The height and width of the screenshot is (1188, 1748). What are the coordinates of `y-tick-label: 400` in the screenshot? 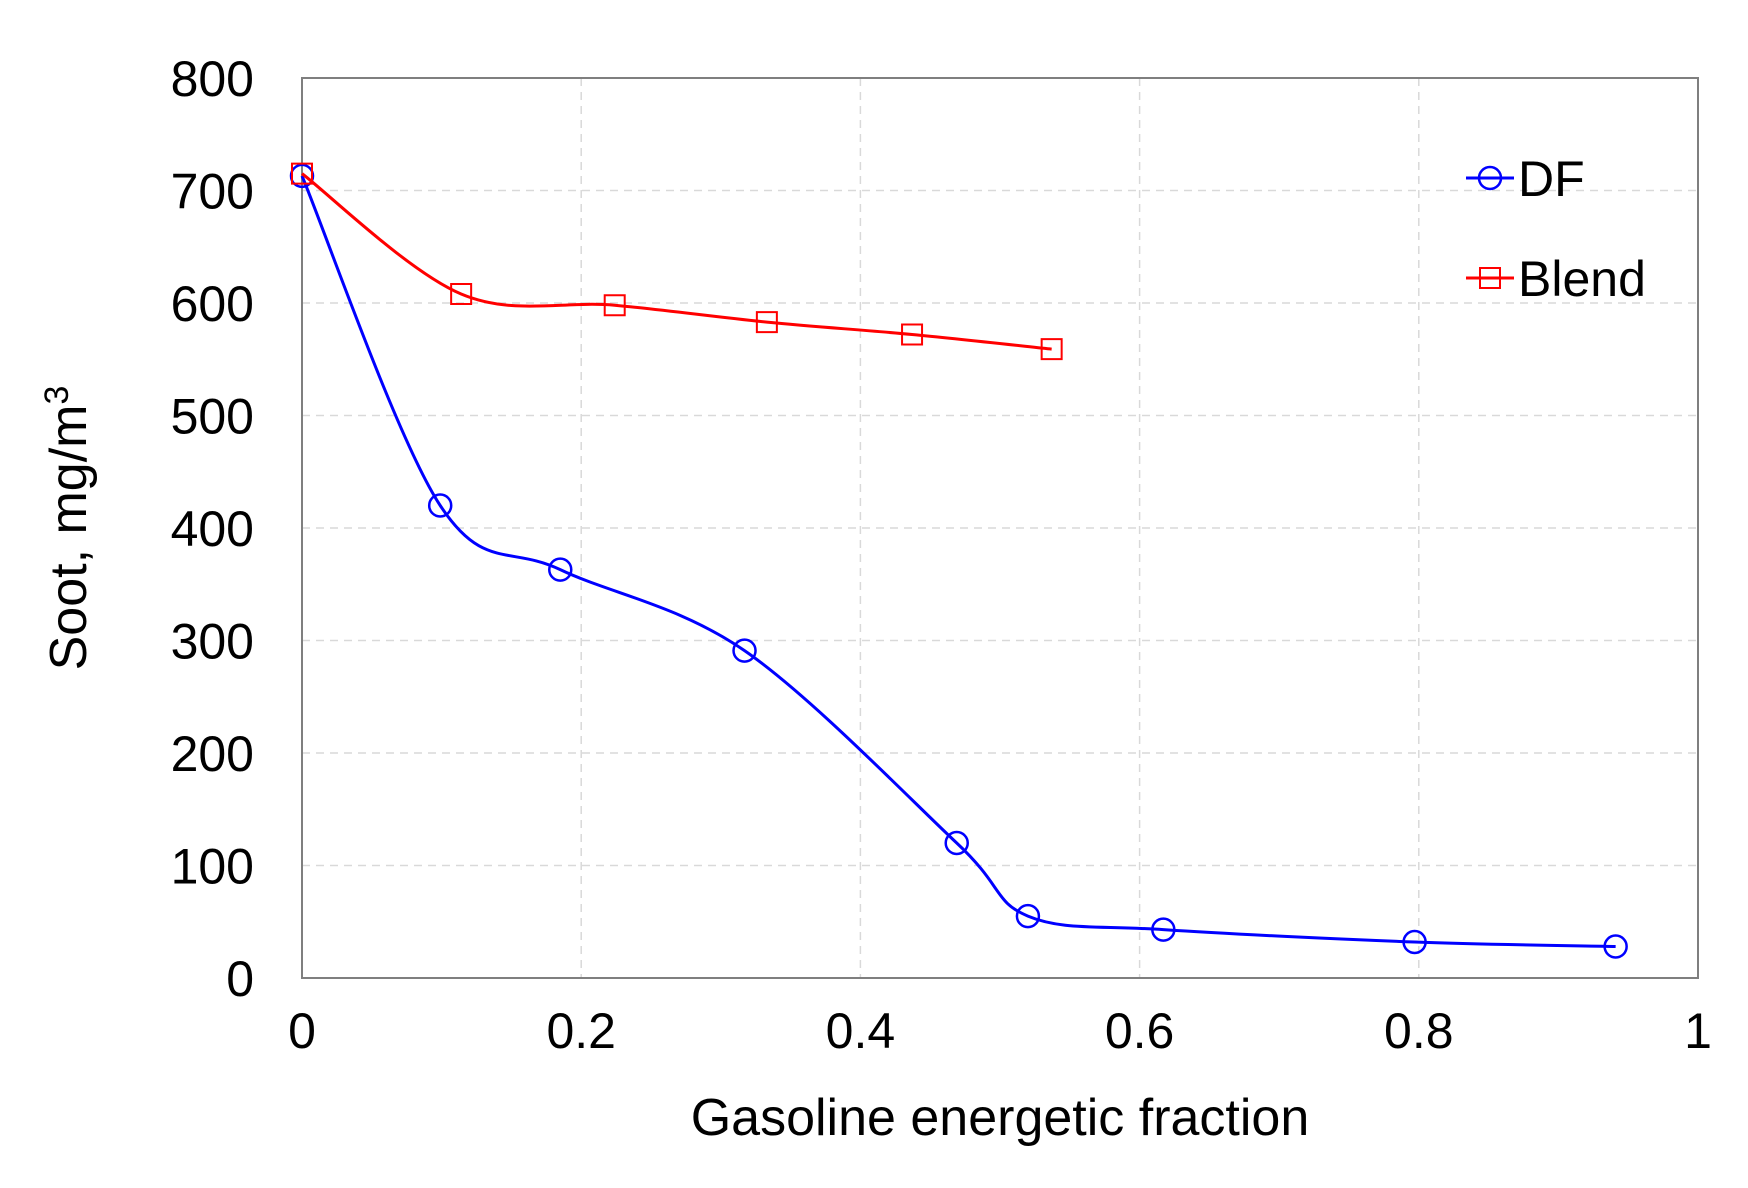 It's located at (212, 529).